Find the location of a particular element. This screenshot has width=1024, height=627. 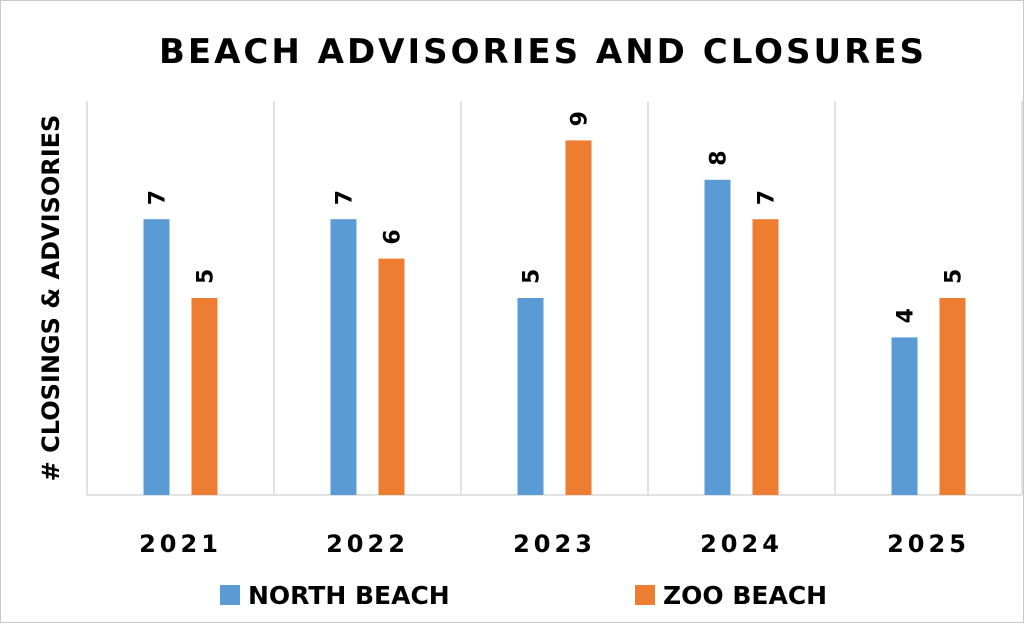

bar-zoo-beach-2022 is located at coordinates (391, 376).